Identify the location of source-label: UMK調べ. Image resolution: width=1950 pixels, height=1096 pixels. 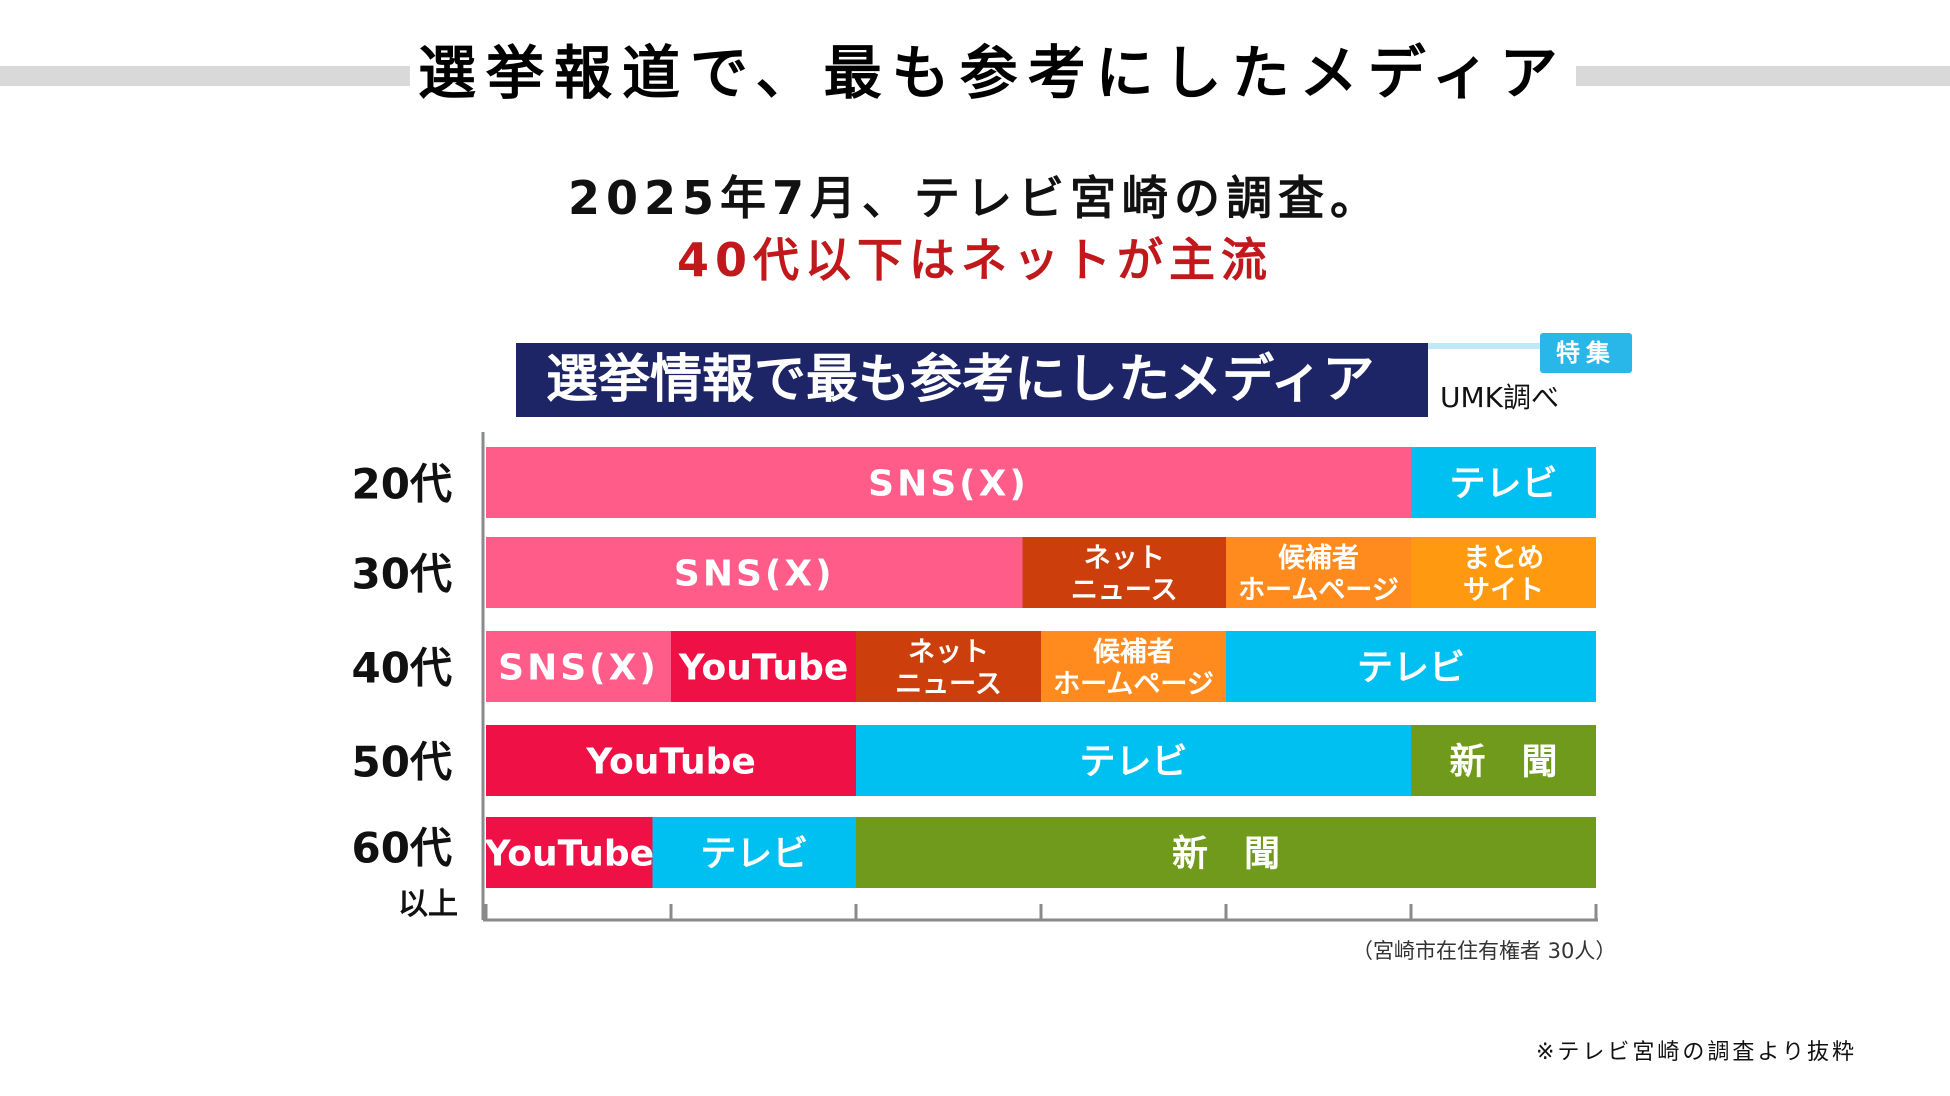
(1500, 397).